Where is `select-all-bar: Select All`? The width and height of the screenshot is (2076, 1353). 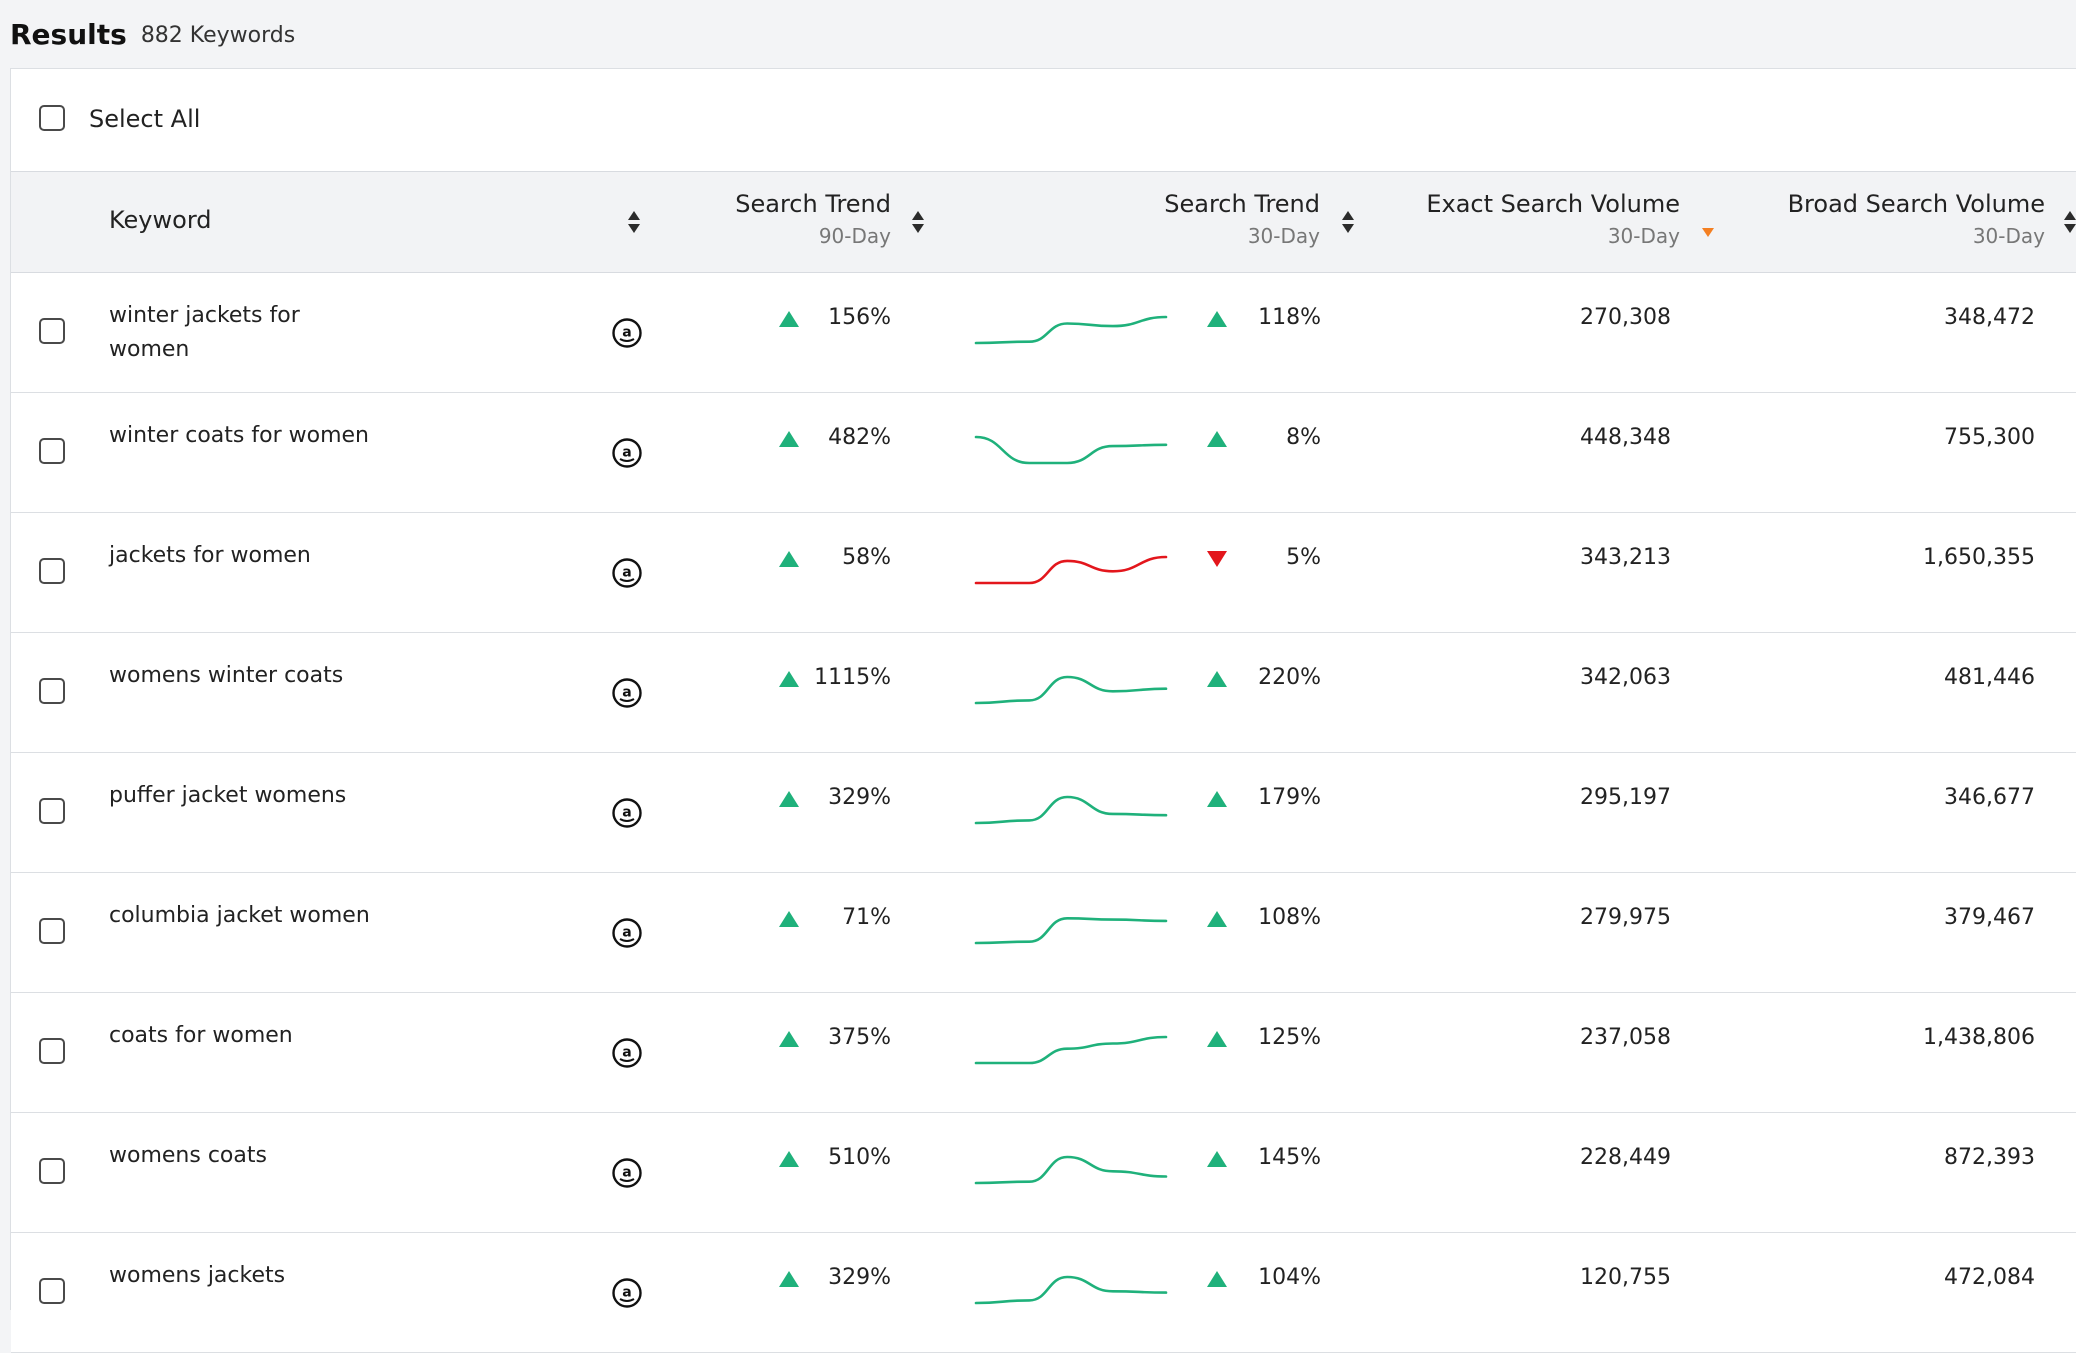
select-all-bar: Select All is located at coordinates (1043, 120).